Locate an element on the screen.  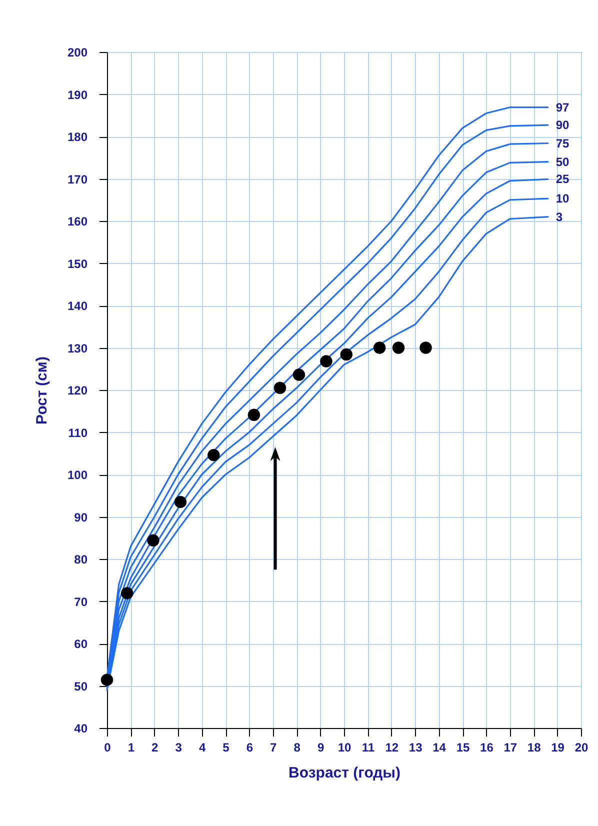
series-label: 75 is located at coordinates (563, 143).